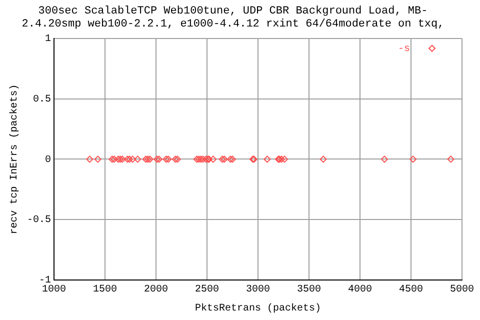 The height and width of the screenshot is (320, 480). Describe the element at coordinates (39, 220) in the screenshot. I see `y-tick-label: -0.5` at that location.